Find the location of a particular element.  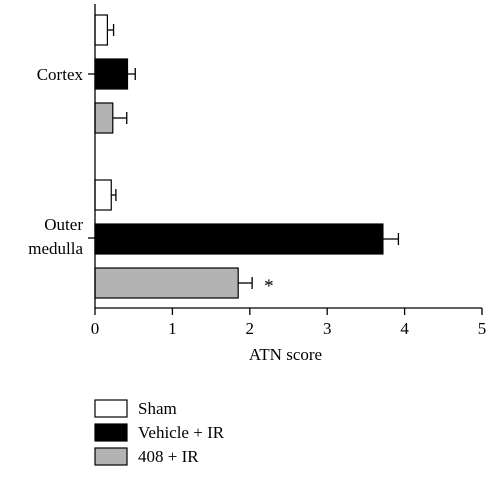

significance-asterisk: * is located at coordinates (269, 286).